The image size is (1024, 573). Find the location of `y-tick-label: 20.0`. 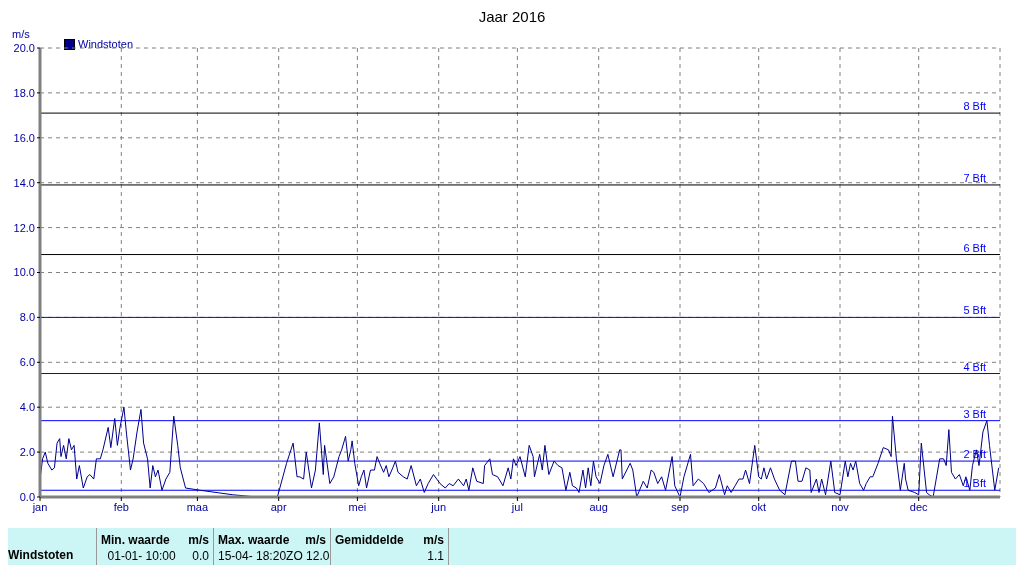

y-tick-label: 20.0 is located at coordinates (24, 47).